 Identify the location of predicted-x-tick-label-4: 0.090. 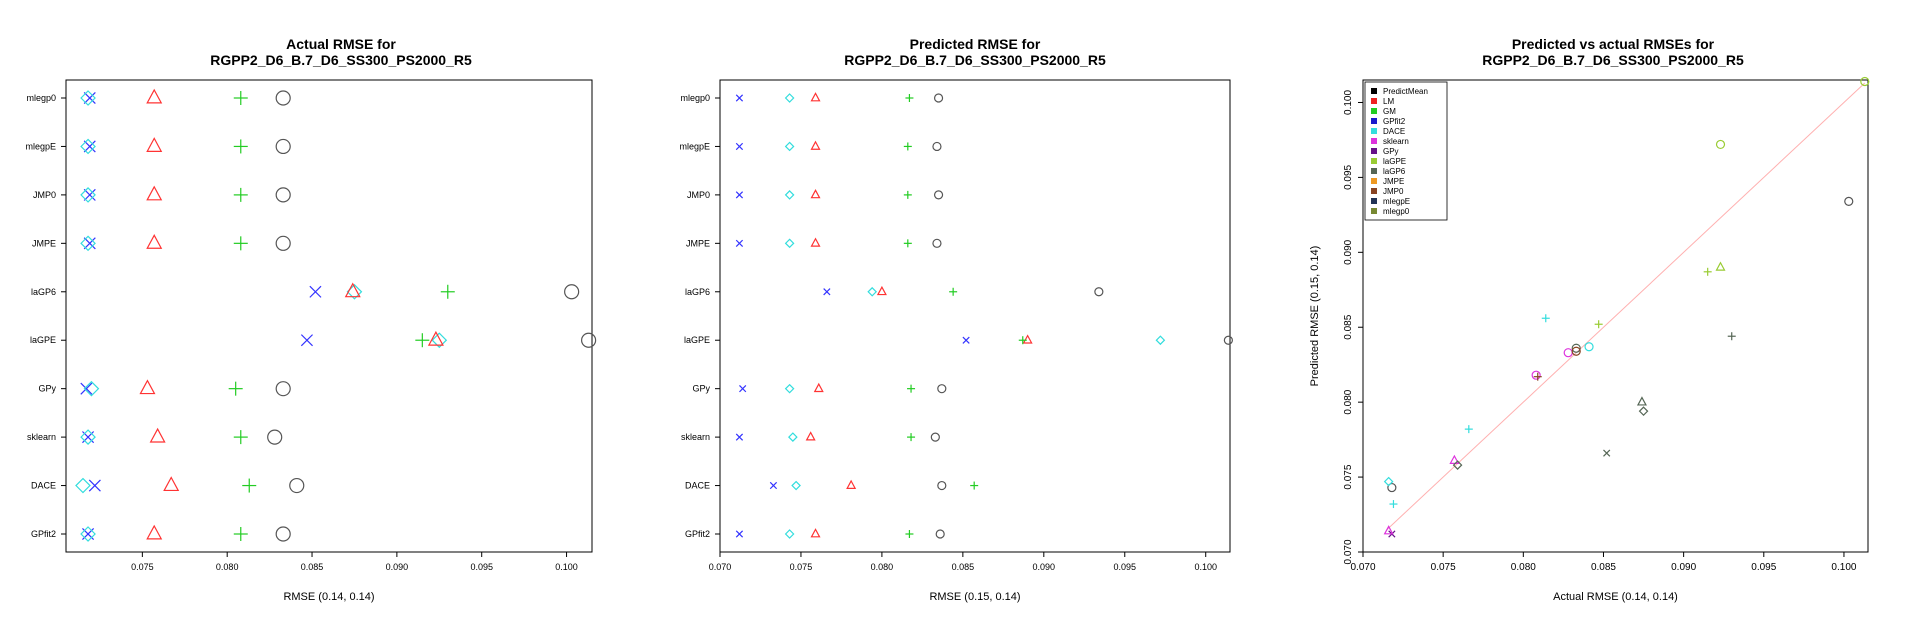
(1044, 567).